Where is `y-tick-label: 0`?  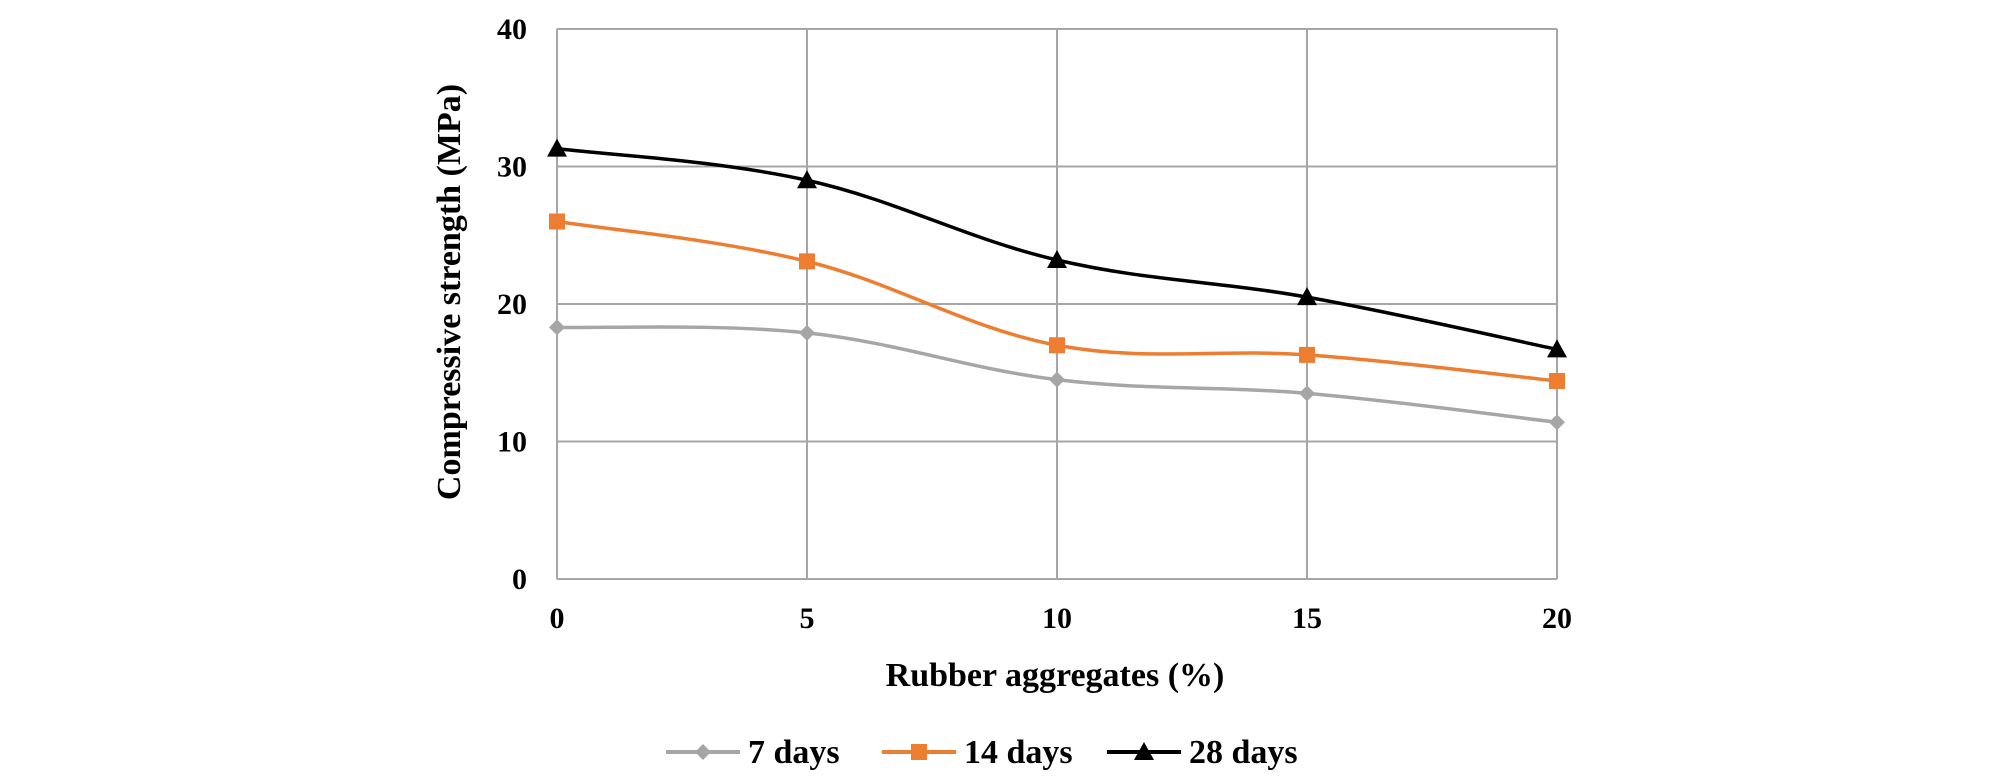
y-tick-label: 0 is located at coordinates (519, 579).